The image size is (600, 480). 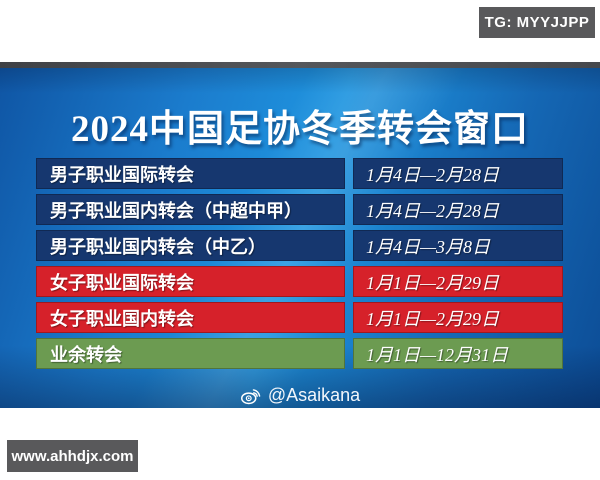 What do you see at coordinates (250, 395) in the screenshot?
I see `weibo-icon` at bounding box center [250, 395].